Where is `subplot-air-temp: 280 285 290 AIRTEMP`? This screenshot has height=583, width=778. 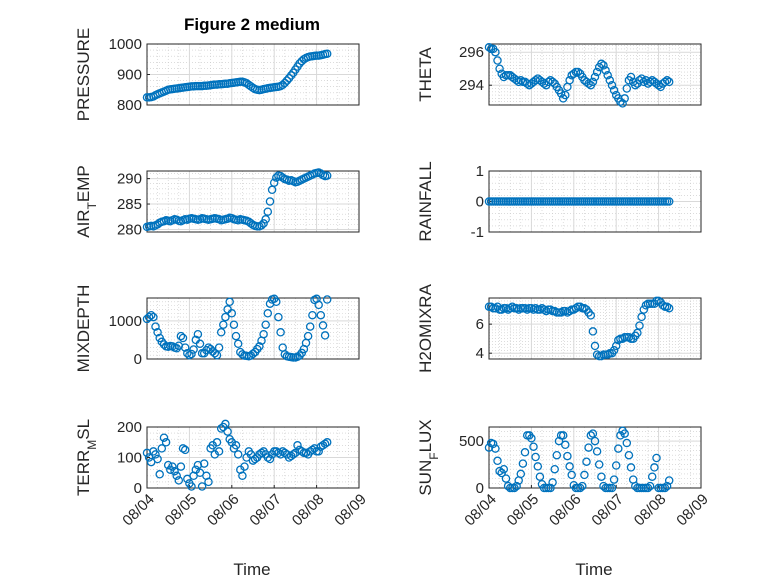 subplot-air-temp: 280 285 290 AIRTEMP is located at coordinates (217, 201).